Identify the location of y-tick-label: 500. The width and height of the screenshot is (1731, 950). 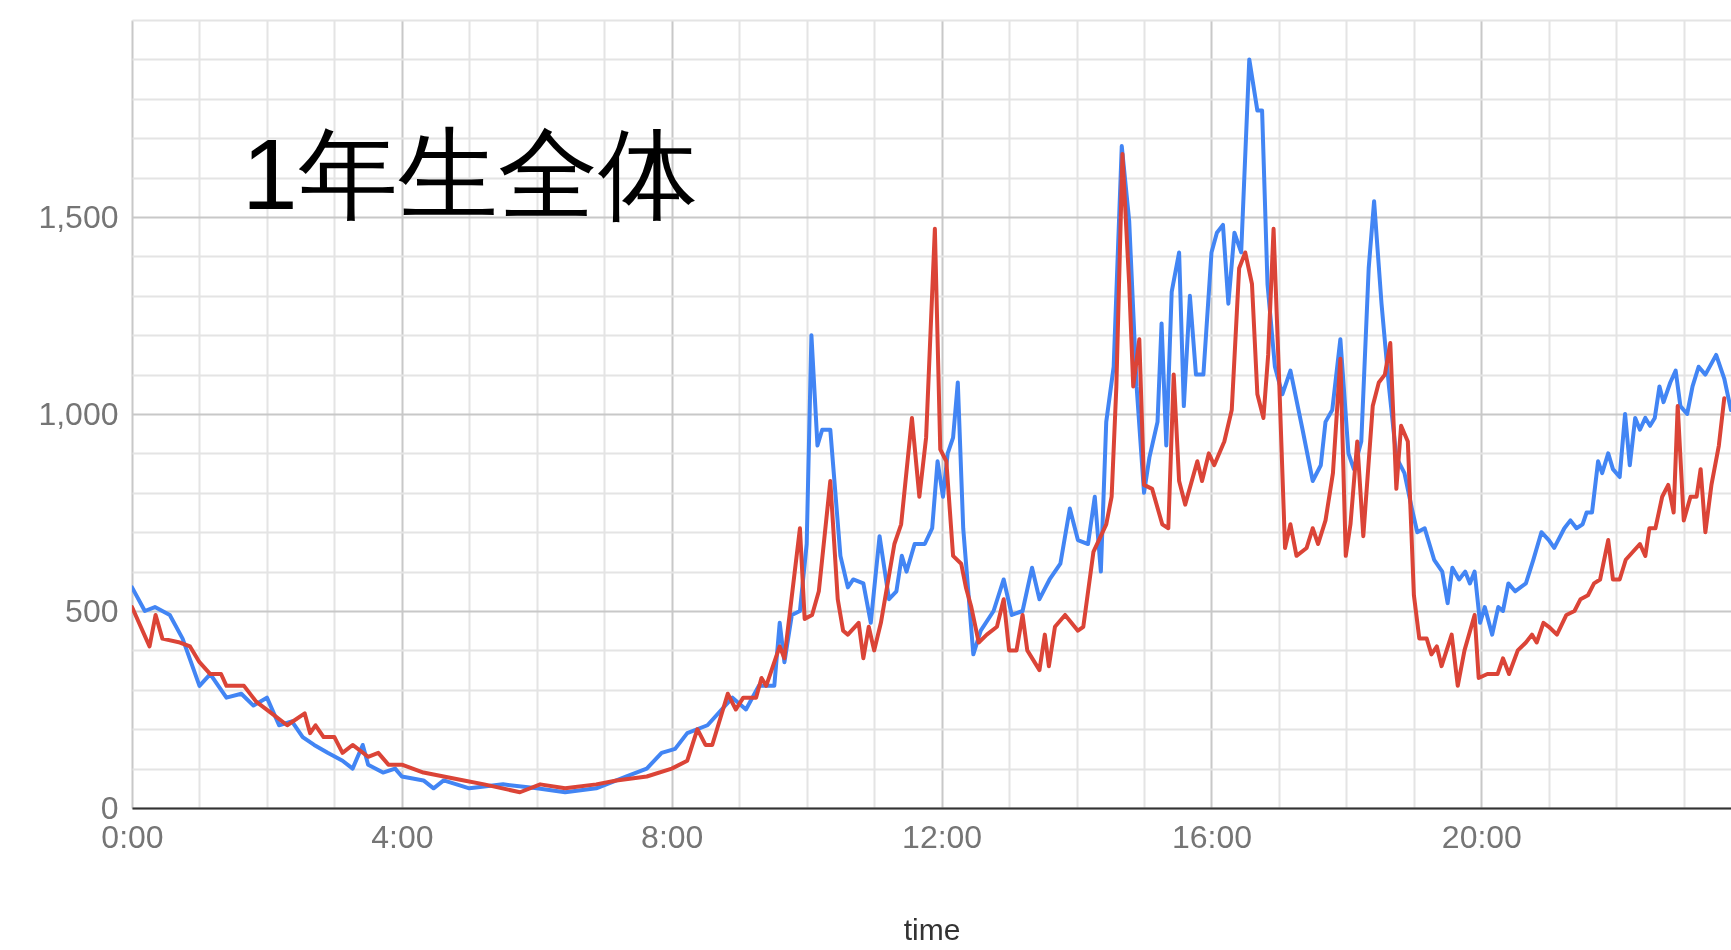
(92, 610).